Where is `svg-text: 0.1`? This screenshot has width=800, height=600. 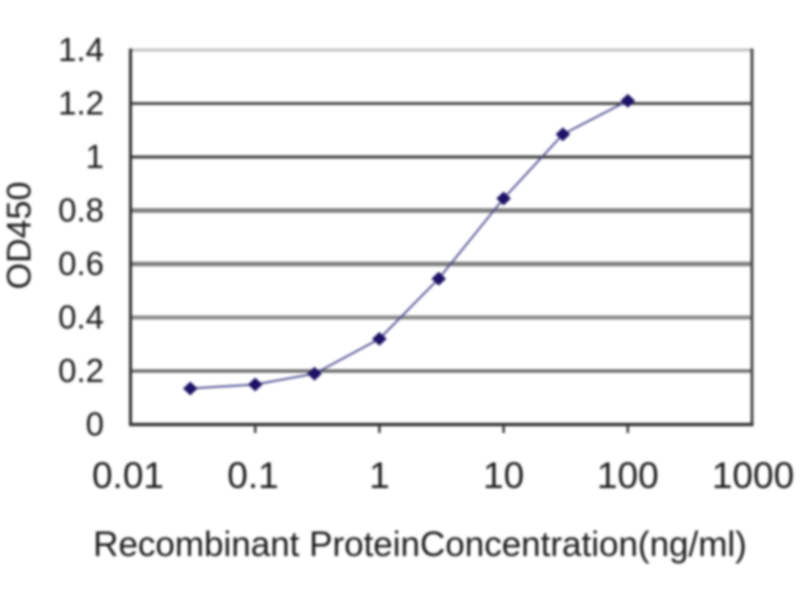
svg-text: 0.1 is located at coordinates (252, 475).